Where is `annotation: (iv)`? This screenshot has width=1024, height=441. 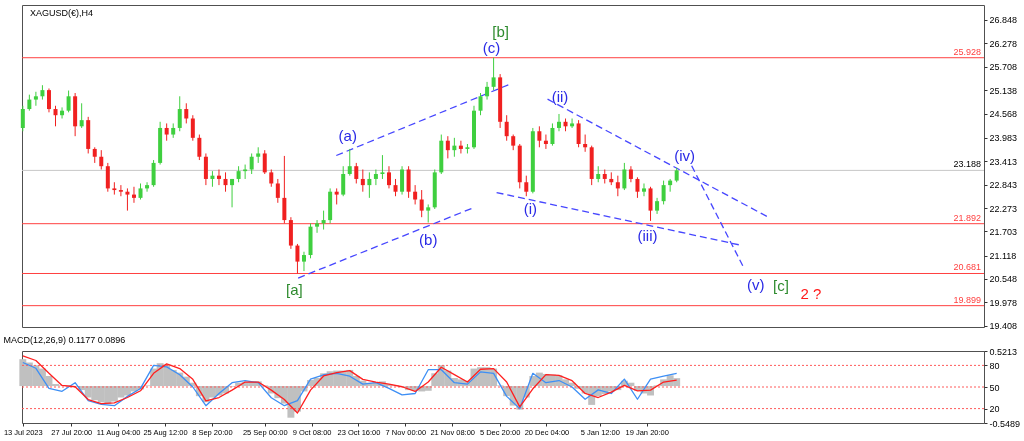 annotation: (iv) is located at coordinates (685, 155).